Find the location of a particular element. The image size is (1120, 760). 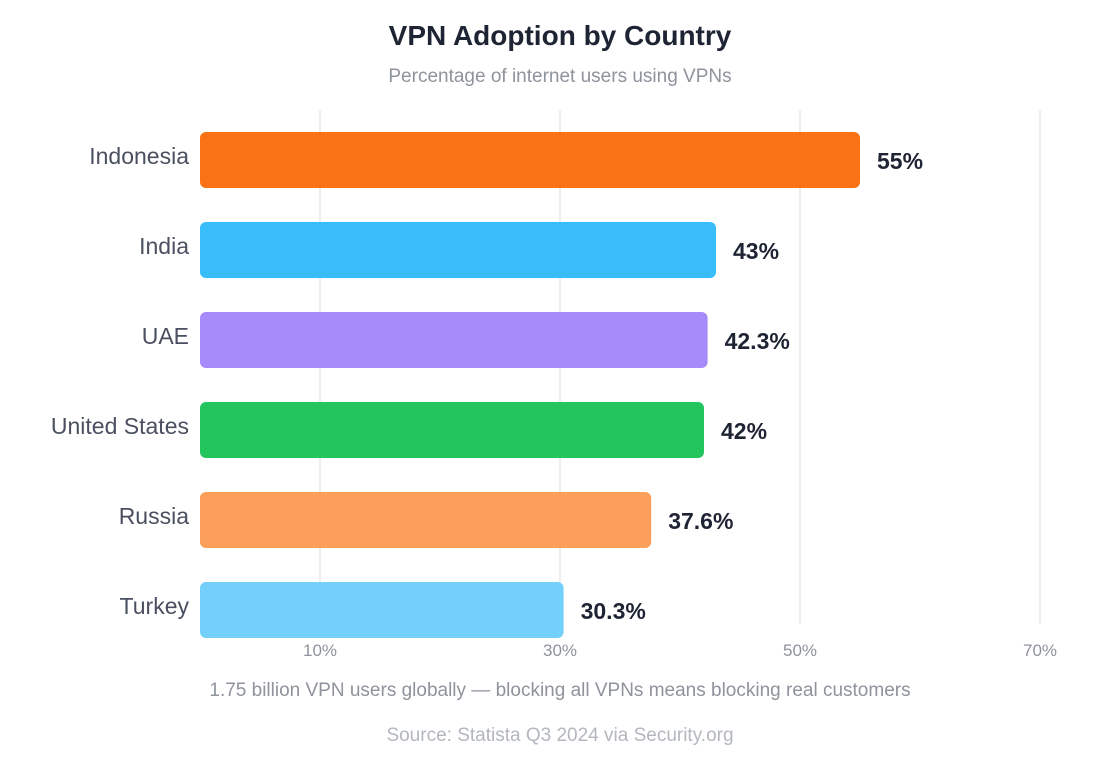

chart-subtitle: Percentage of internet users using VPNs is located at coordinates (560, 76).